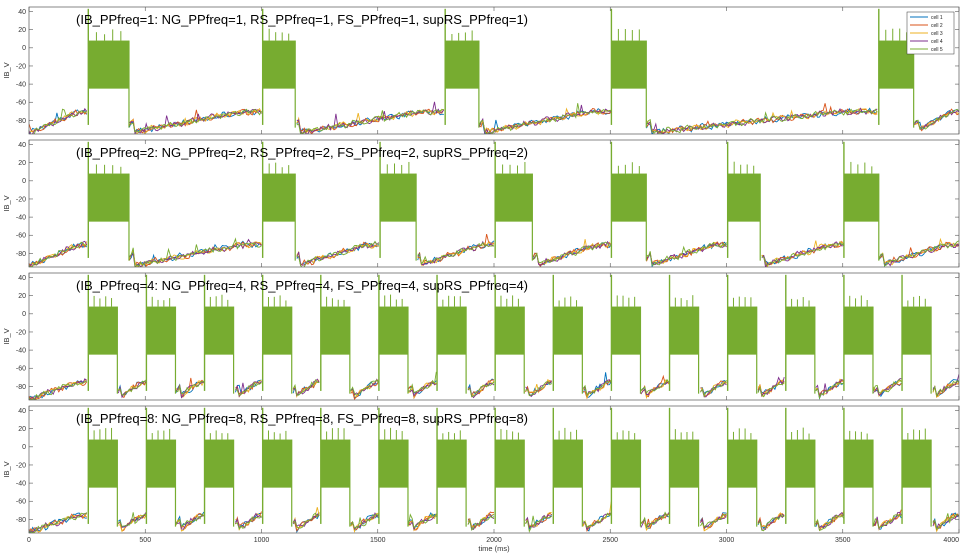 The image size is (969, 559). What do you see at coordinates (937, 42) in the screenshot?
I see `legend-label: cell 4` at bounding box center [937, 42].